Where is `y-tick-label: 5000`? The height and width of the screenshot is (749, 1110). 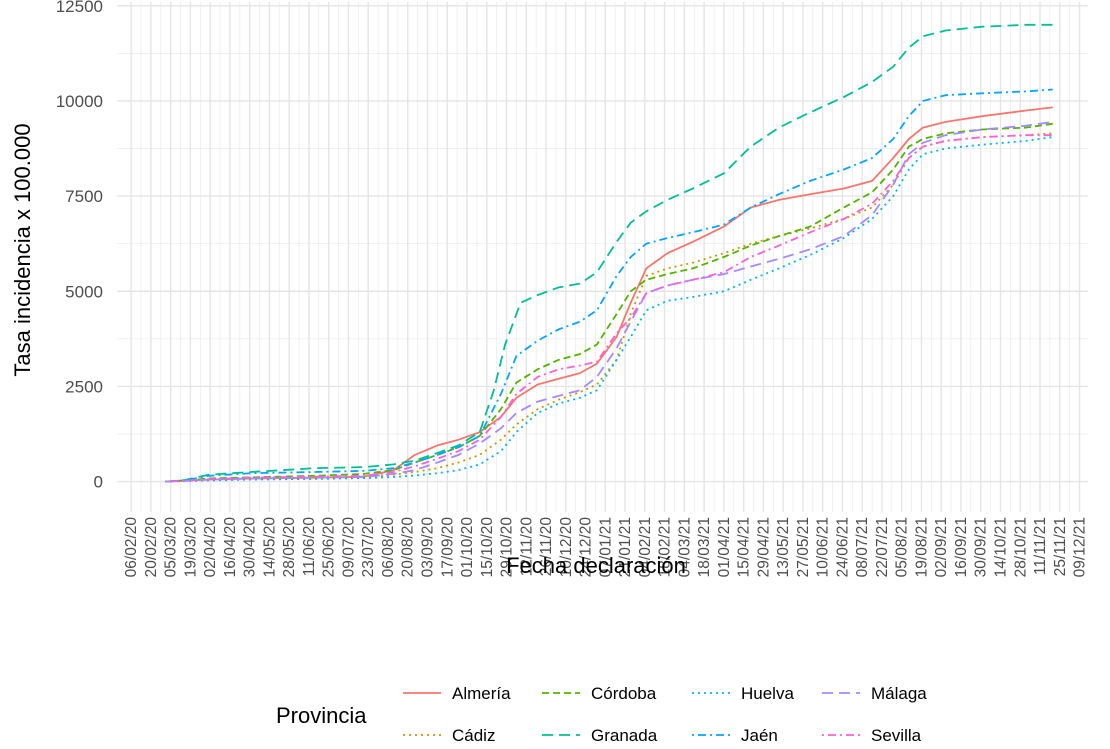
y-tick-label: 5000 is located at coordinates (84, 291).